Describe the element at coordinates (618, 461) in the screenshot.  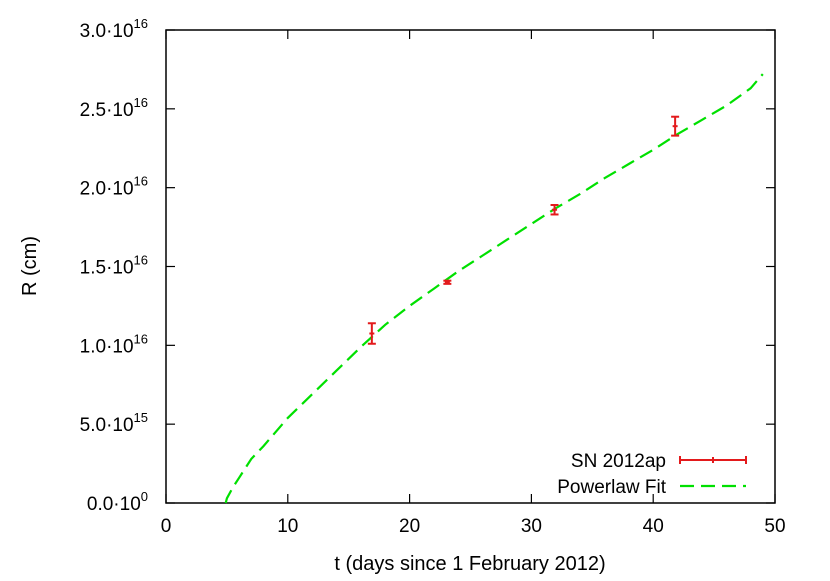
I see `legend-label-sn2012ap: SN 2012ap` at that location.